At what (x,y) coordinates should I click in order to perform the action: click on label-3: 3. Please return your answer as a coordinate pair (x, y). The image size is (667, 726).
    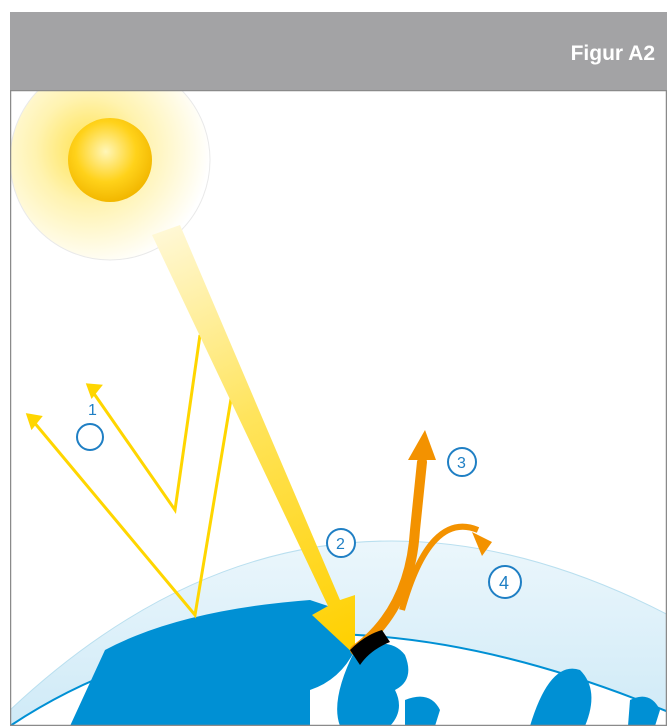
    Looking at the image, I should click on (461, 463).